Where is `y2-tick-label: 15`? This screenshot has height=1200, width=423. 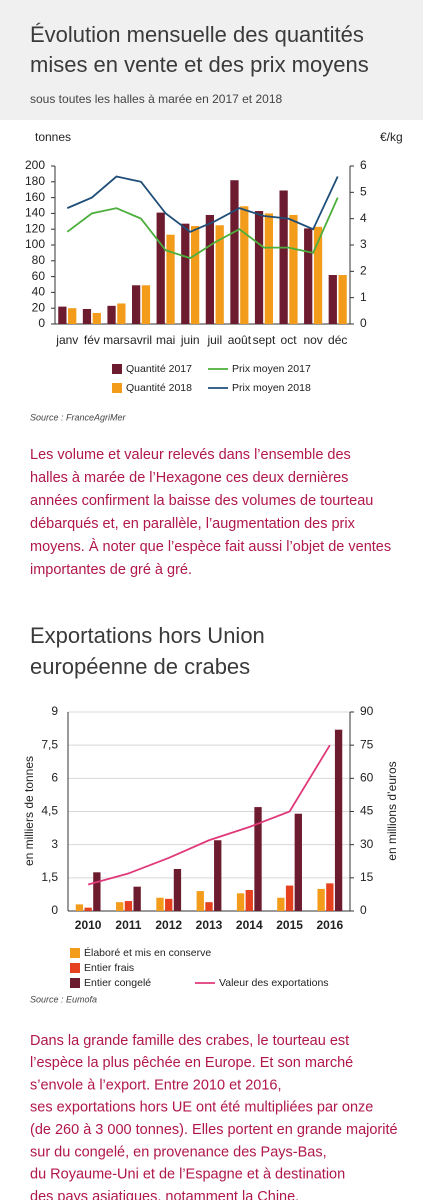
y2-tick-label: 15 is located at coordinates (367, 877).